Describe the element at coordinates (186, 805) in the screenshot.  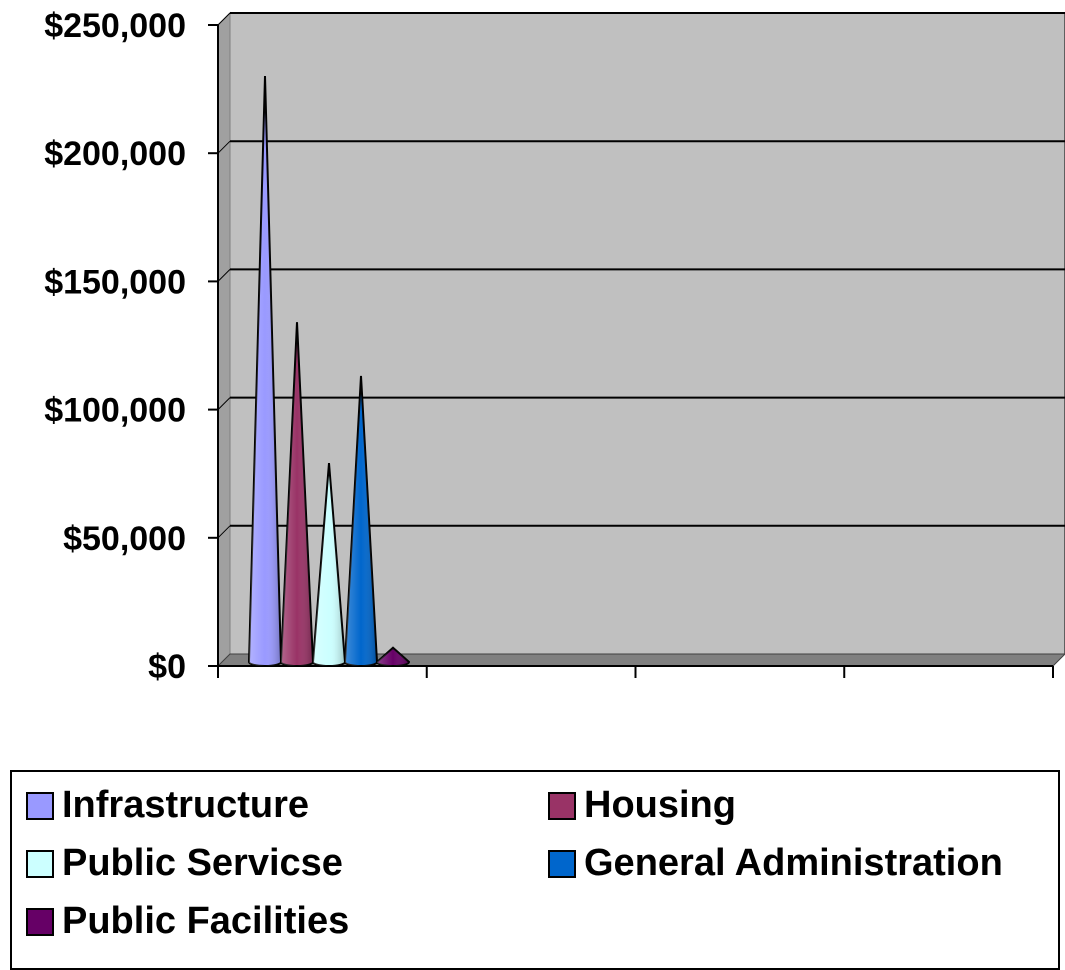
I see `legend-label: Infrastructure` at that location.